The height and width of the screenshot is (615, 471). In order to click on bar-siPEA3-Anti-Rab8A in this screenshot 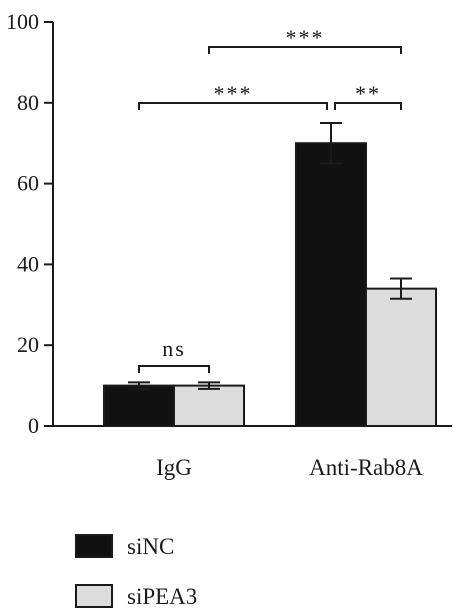, I will do `click(401, 357)`.